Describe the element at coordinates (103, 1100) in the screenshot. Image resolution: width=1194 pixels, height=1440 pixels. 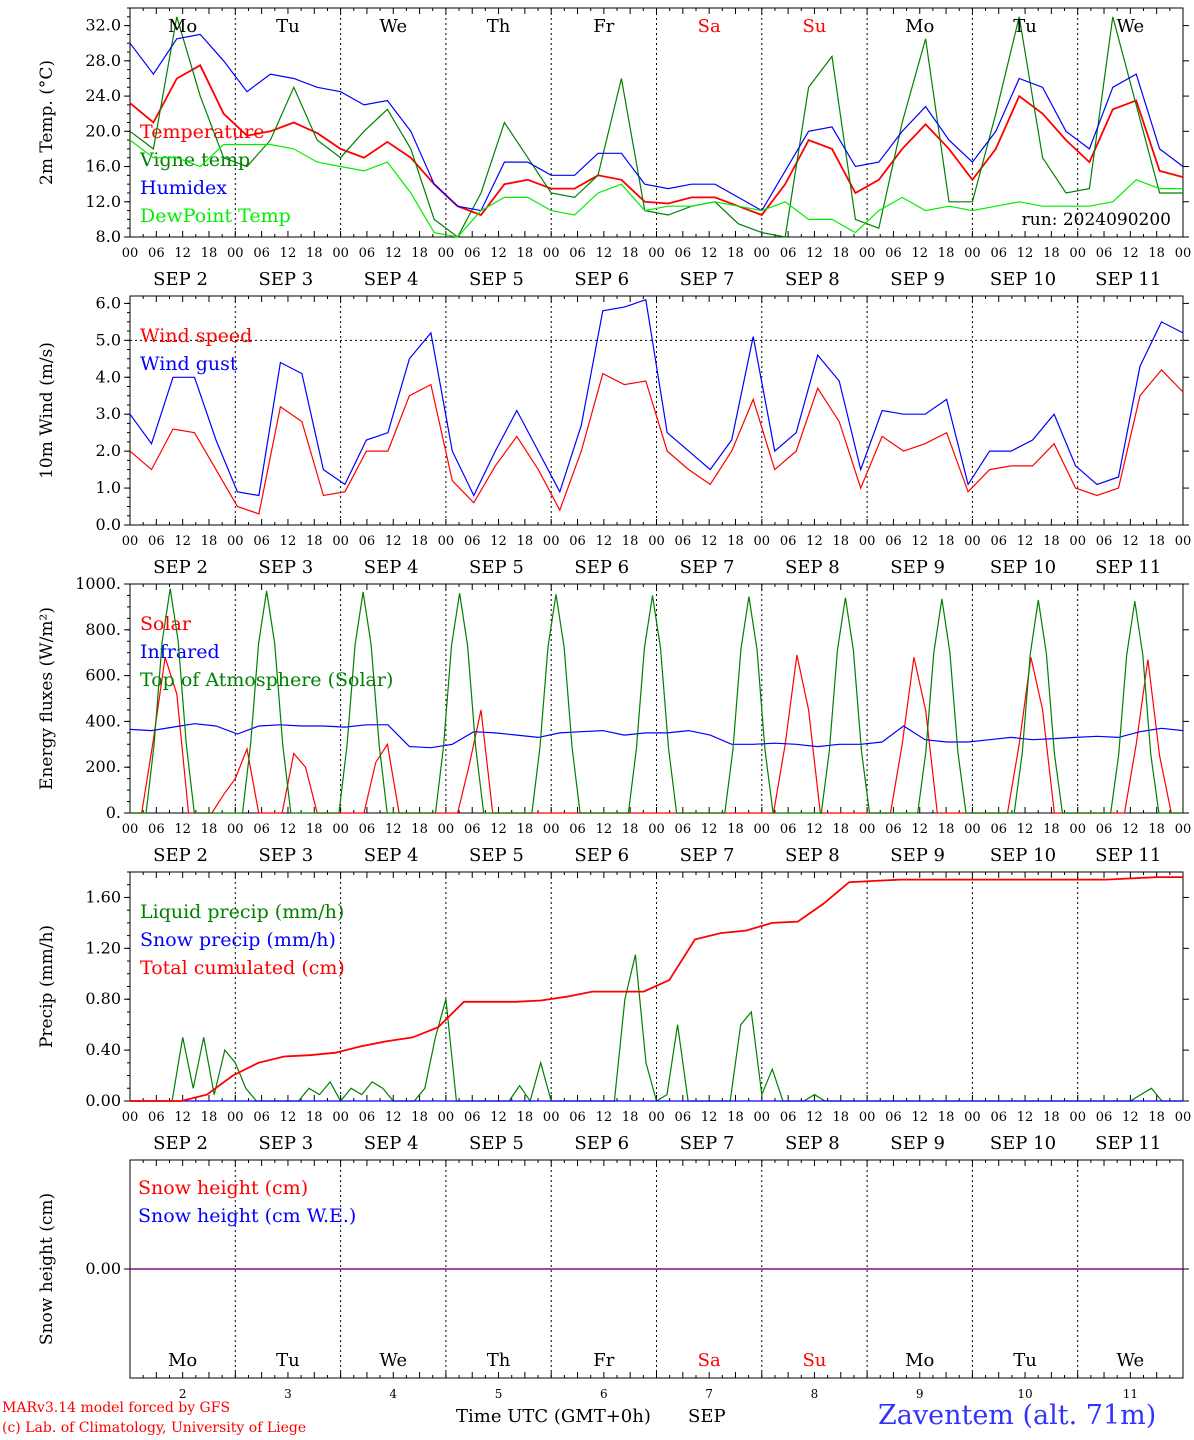
I see `y-tick-label: 0.00` at that location.